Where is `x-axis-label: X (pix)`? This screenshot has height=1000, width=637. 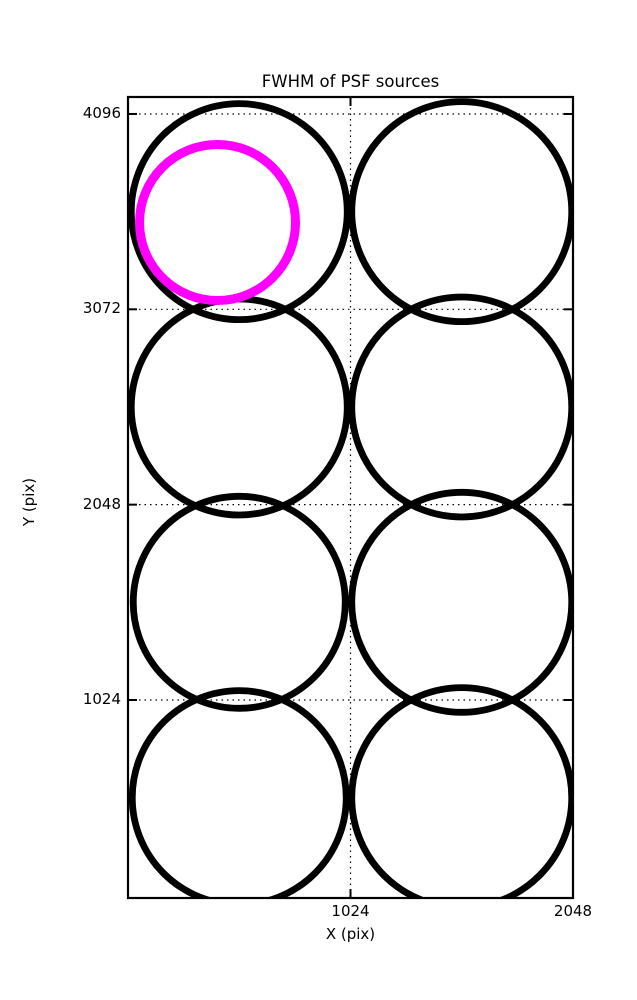
x-axis-label: X (pix) is located at coordinates (350, 934).